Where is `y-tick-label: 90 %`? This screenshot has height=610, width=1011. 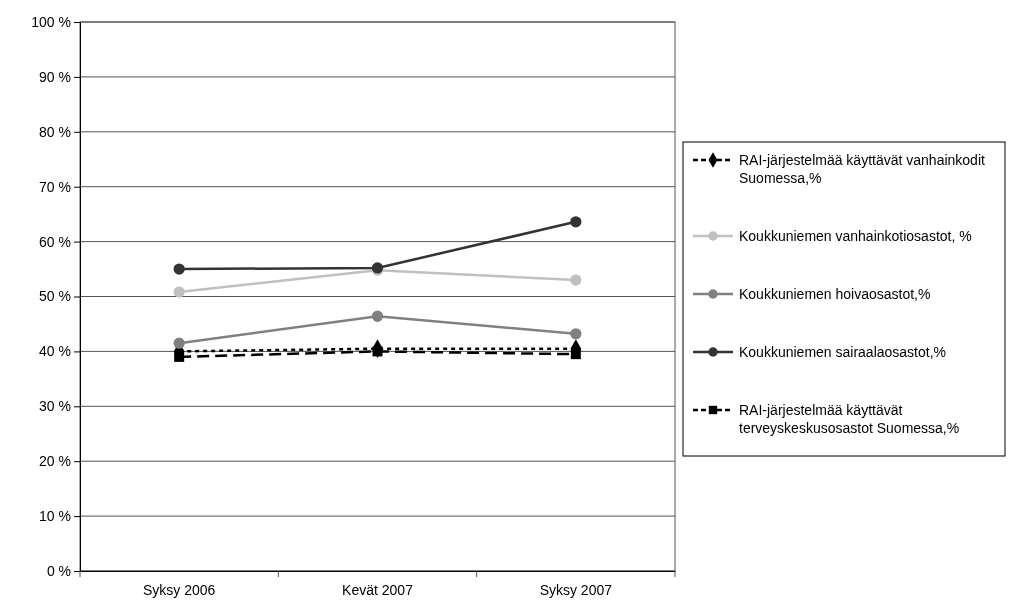 y-tick-label: 90 % is located at coordinates (55, 76).